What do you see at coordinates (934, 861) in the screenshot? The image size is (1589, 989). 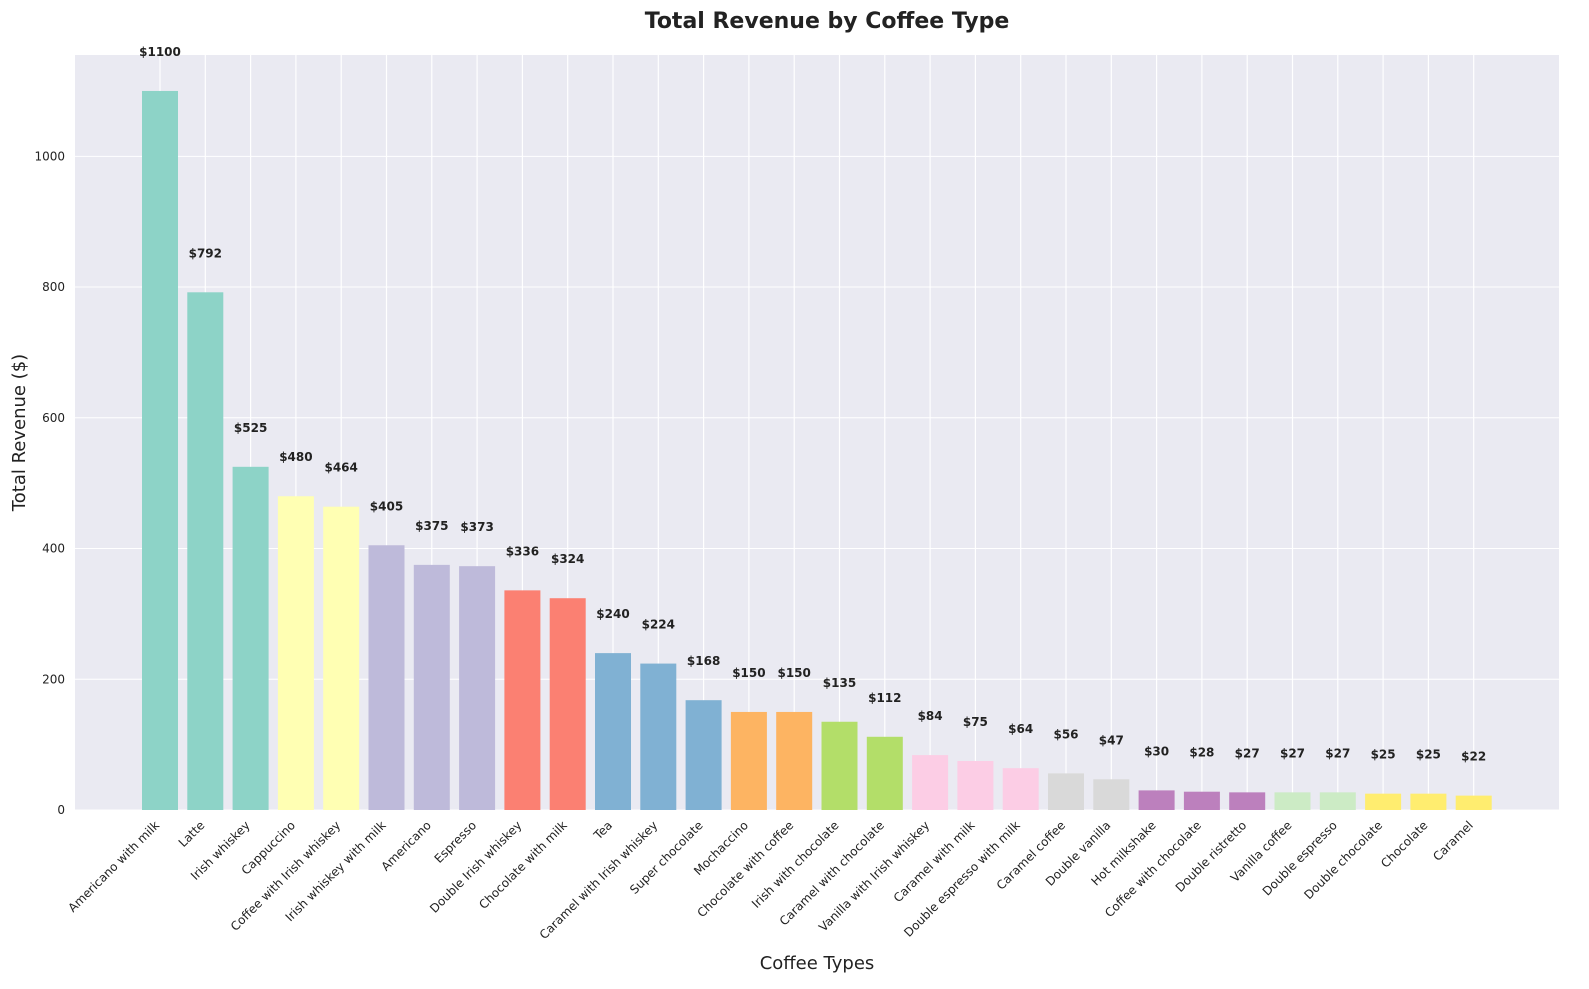 I see `x-tick-label: Caramel with milk` at bounding box center [934, 861].